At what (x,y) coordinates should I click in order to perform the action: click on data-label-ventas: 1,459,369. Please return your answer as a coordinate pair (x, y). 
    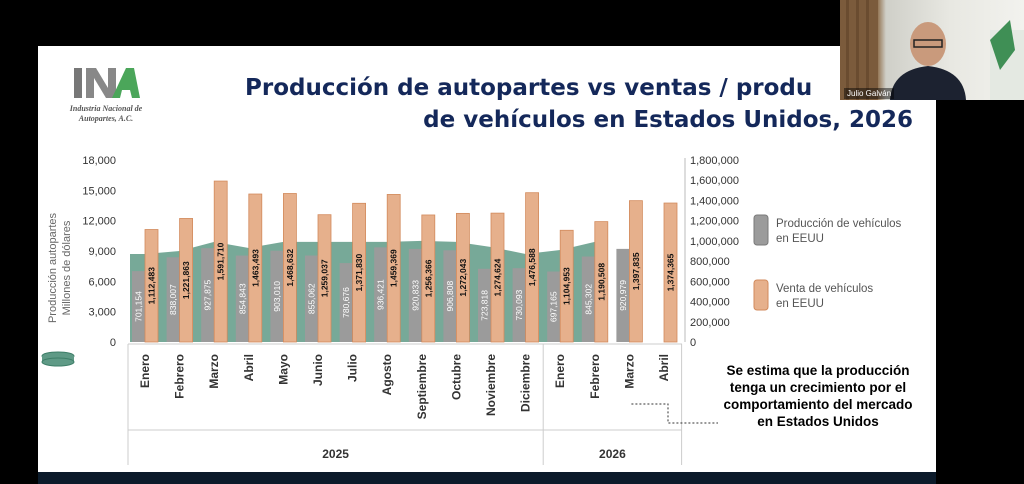
    Looking at the image, I should click on (394, 268).